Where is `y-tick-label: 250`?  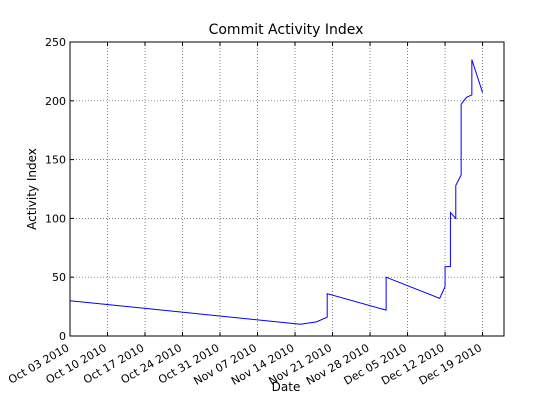 y-tick-label: 250 is located at coordinates (55, 42).